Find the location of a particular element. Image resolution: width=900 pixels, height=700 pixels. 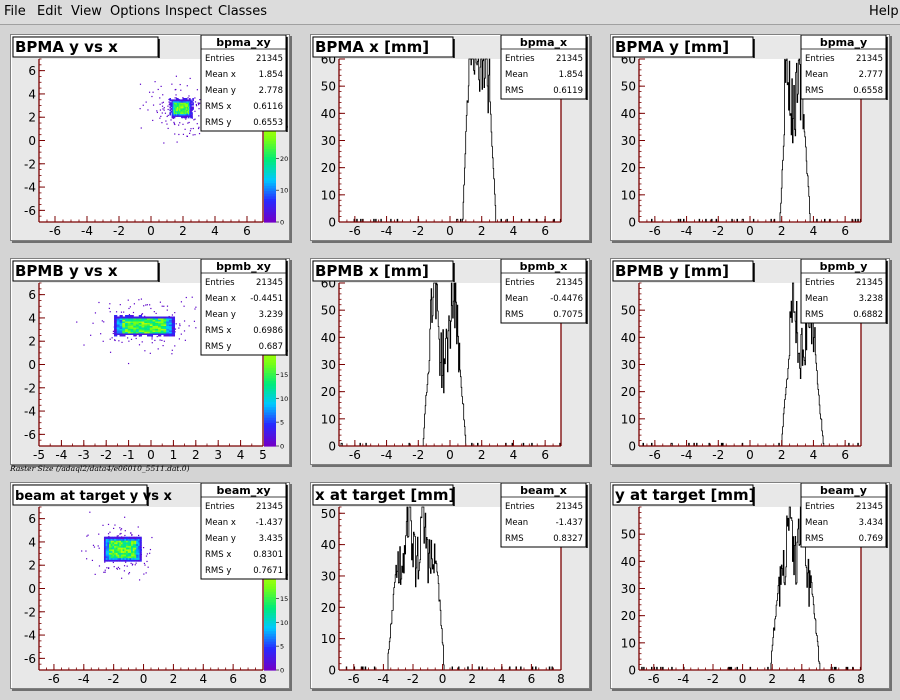

menu-edit: Edit is located at coordinates (50, 11).